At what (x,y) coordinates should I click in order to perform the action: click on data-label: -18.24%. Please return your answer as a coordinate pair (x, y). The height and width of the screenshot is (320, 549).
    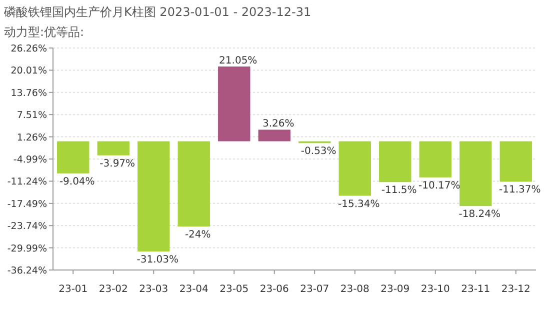
    Looking at the image, I should click on (479, 214).